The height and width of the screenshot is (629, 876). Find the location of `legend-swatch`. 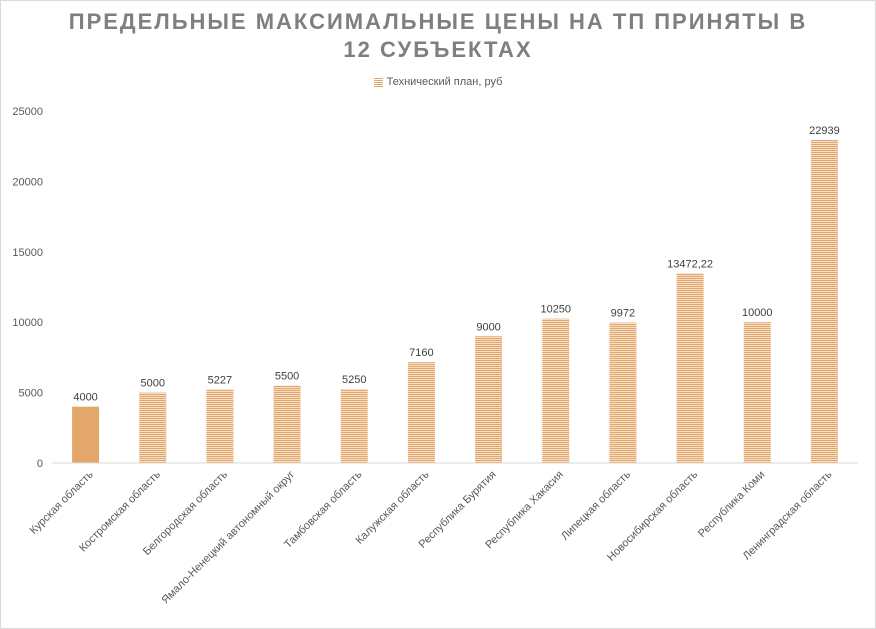

legend-swatch is located at coordinates (378, 82).